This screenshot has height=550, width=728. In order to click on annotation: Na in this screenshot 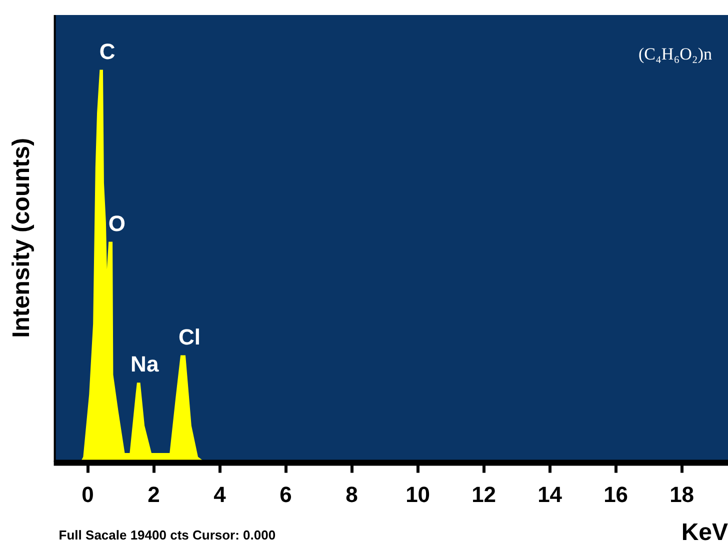, I will do `click(145, 364)`.